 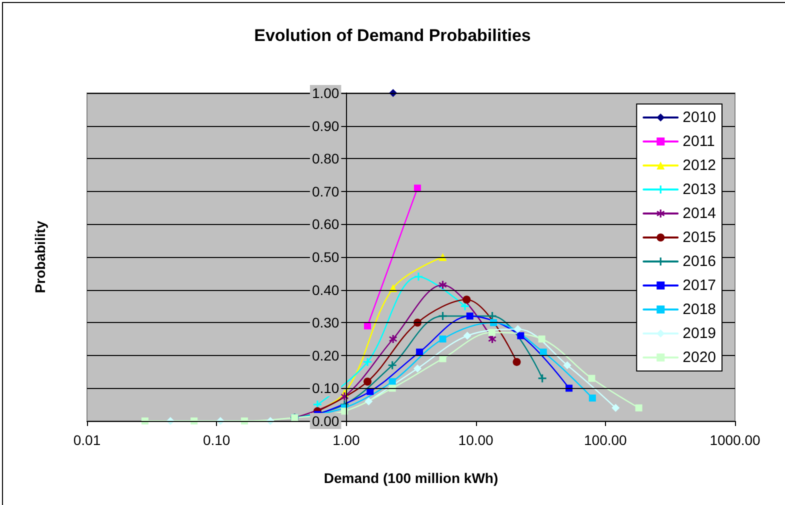 I want to click on y-tick-label: 0.60, so click(x=326, y=224).